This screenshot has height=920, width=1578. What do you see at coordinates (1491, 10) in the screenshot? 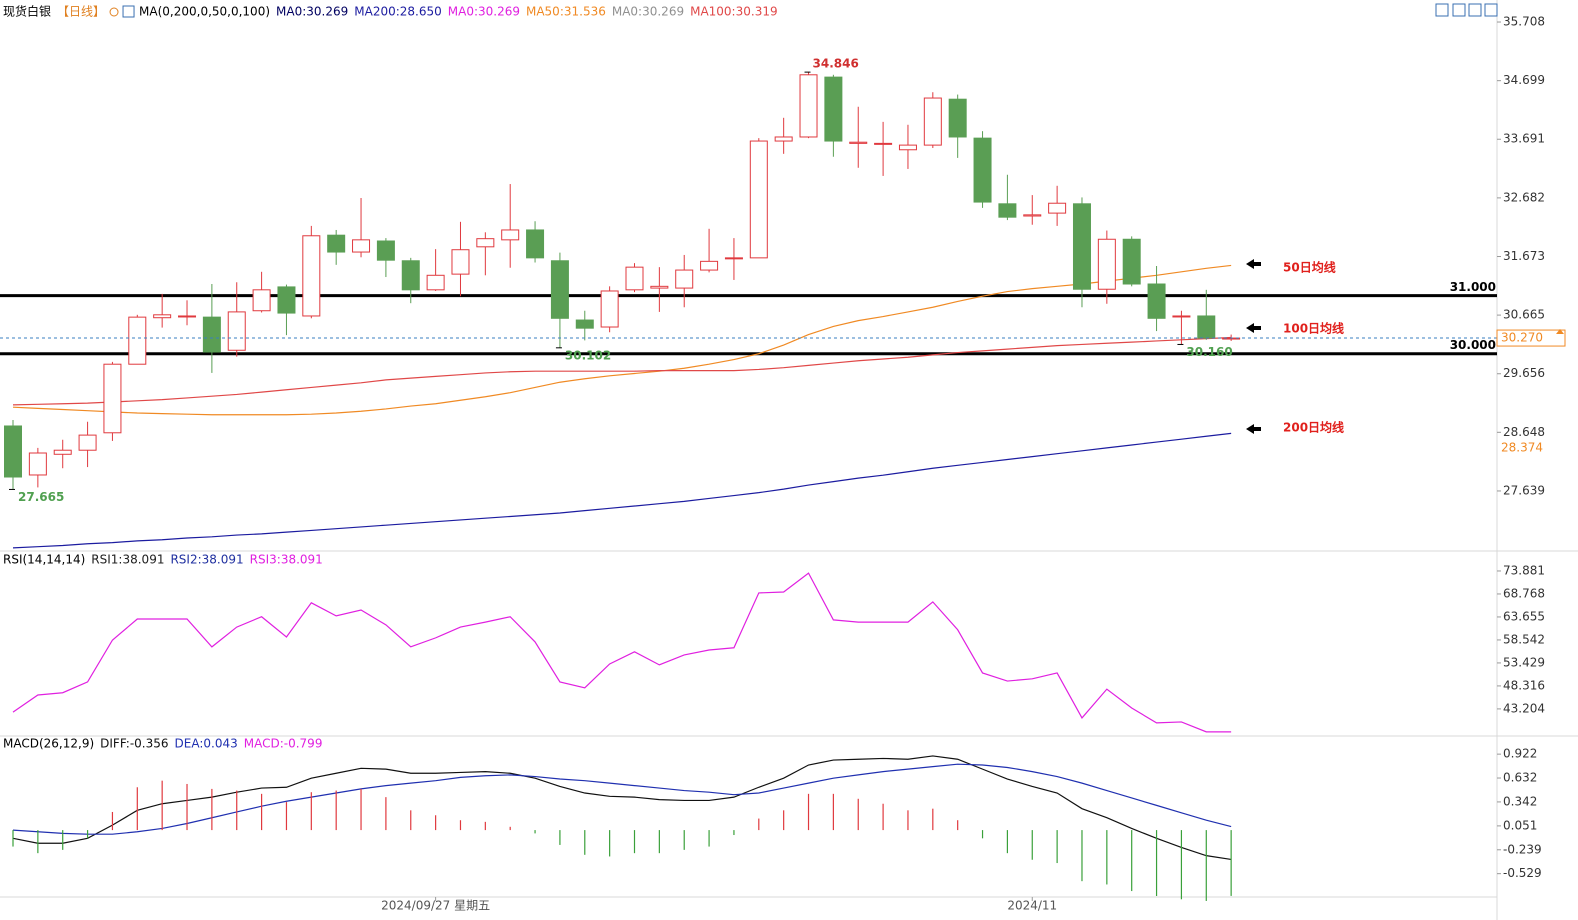
I see `expand-button` at bounding box center [1491, 10].